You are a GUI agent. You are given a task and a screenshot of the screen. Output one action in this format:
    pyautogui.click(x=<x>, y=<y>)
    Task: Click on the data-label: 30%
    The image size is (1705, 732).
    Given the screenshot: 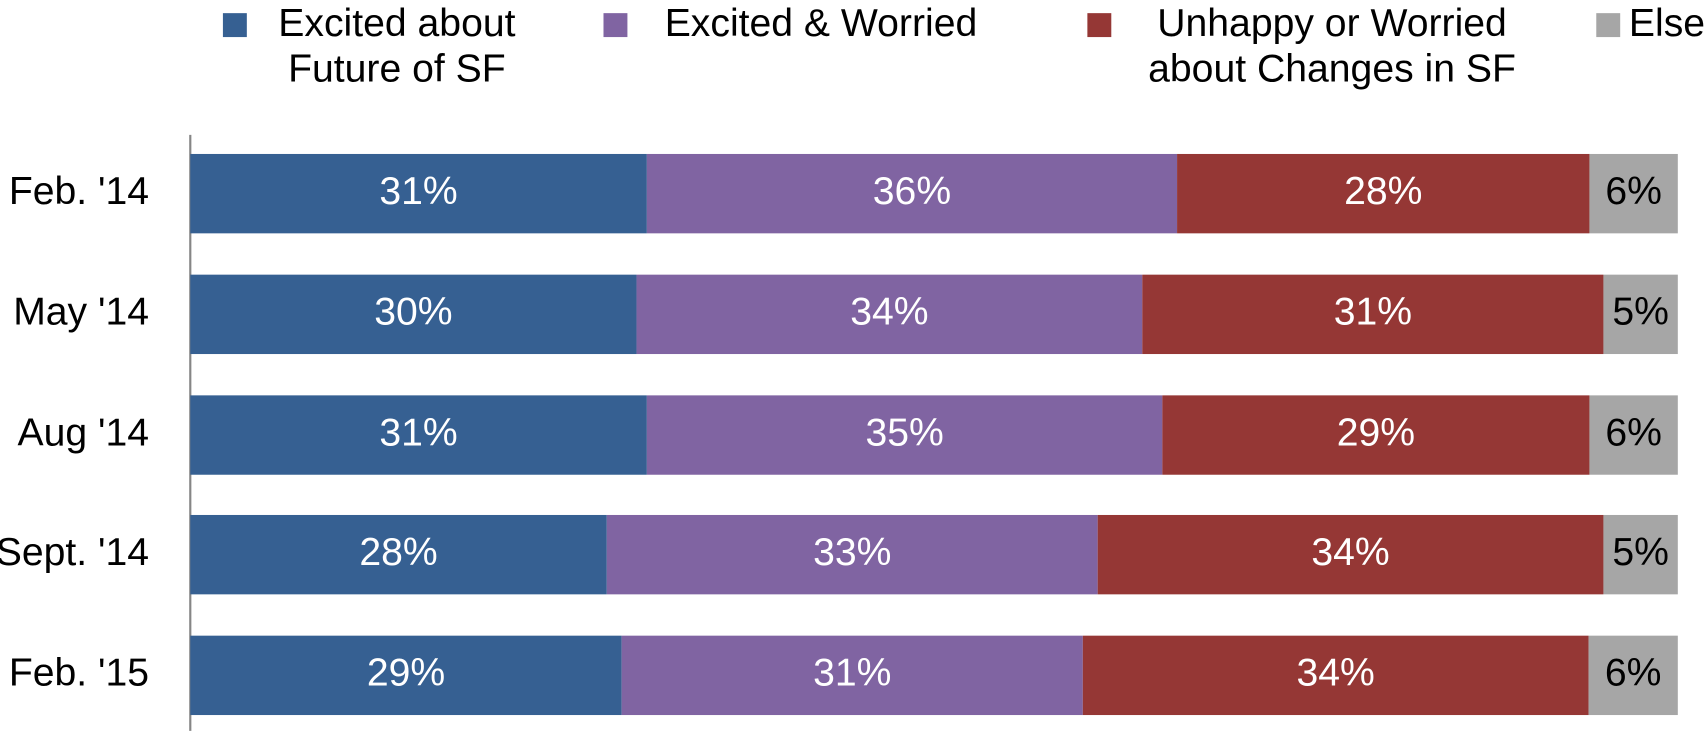 What is the action you would take?
    pyautogui.click(x=413, y=312)
    